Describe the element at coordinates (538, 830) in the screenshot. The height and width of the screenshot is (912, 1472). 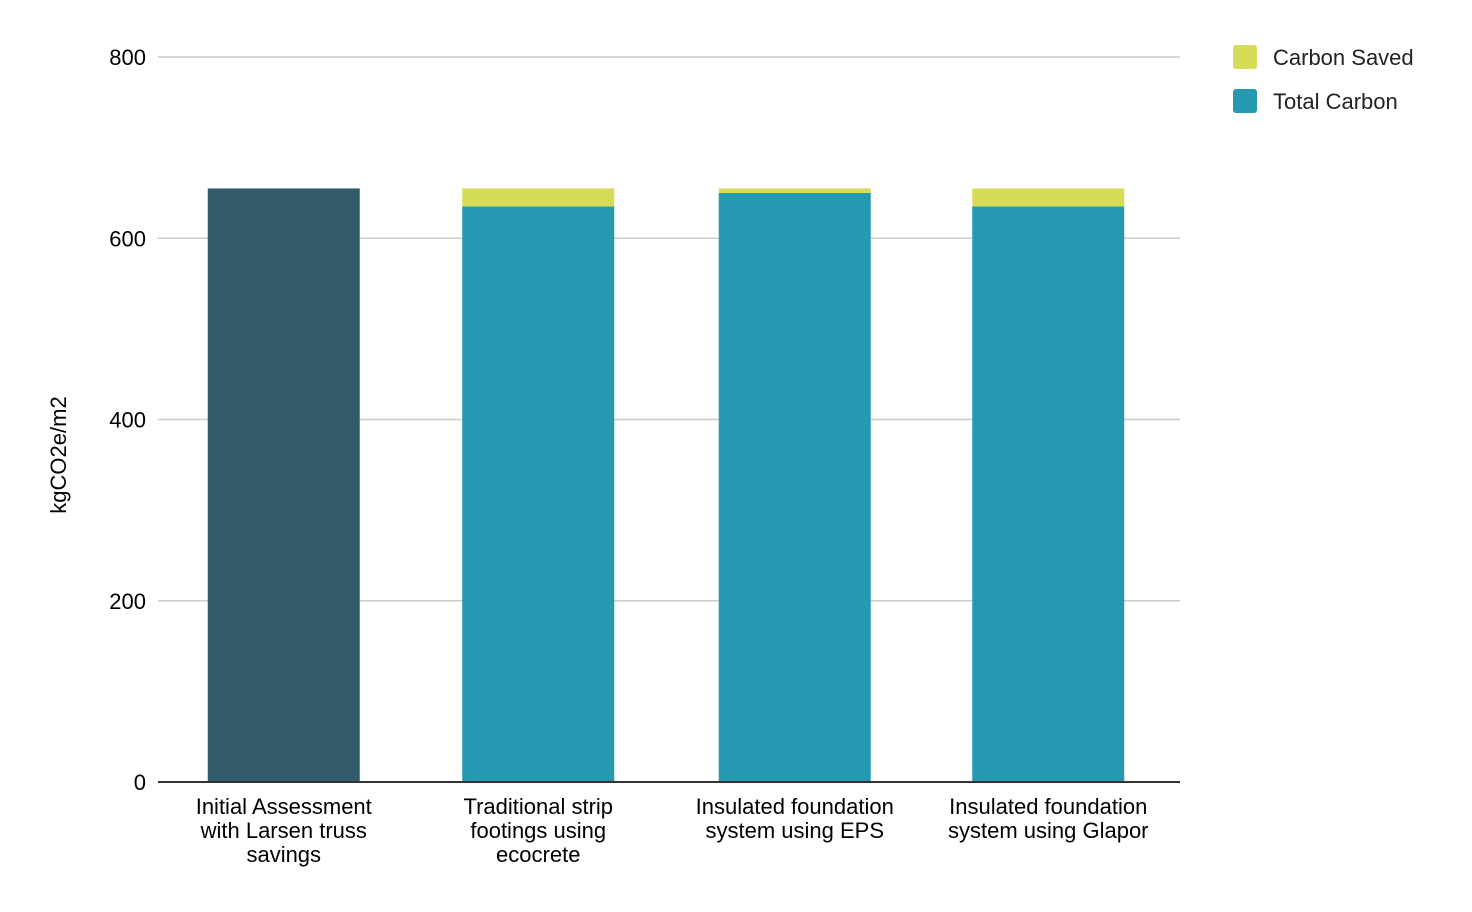
I see `x-category-label: Traditional strip footings using ecocrete` at that location.